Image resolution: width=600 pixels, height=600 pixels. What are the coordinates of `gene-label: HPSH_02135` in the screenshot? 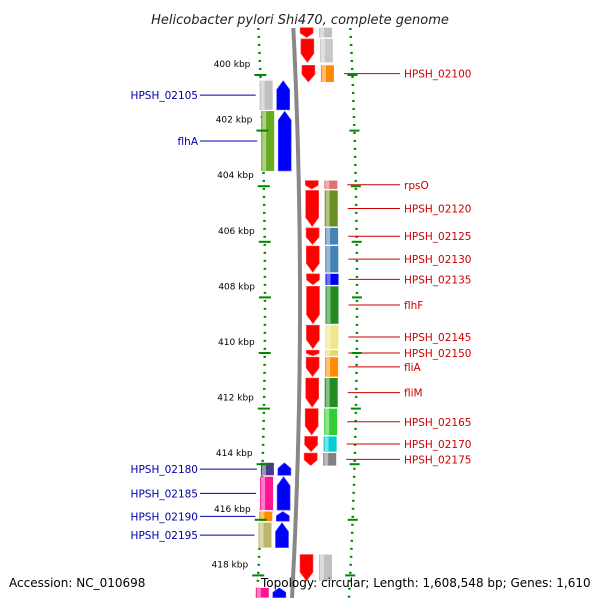 It's located at (437, 280).